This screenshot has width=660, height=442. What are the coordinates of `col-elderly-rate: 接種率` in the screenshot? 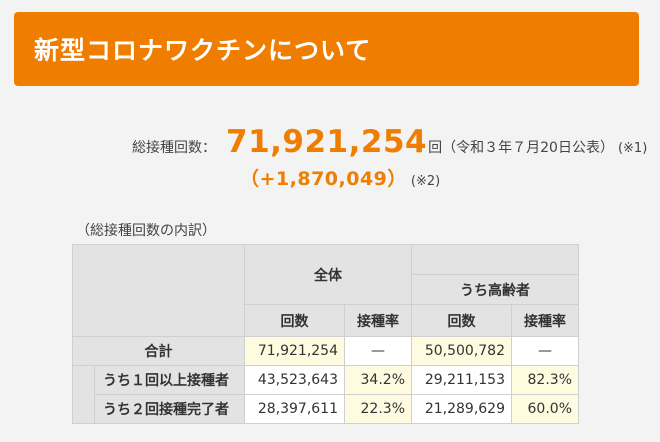 It's located at (545, 320).